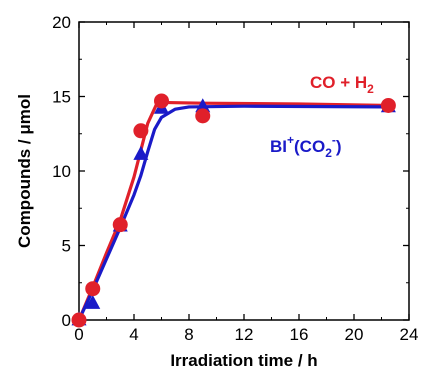 The image size is (425, 375). What do you see at coordinates (299, 334) in the screenshot?
I see `x-tick-label-16: 16` at bounding box center [299, 334].